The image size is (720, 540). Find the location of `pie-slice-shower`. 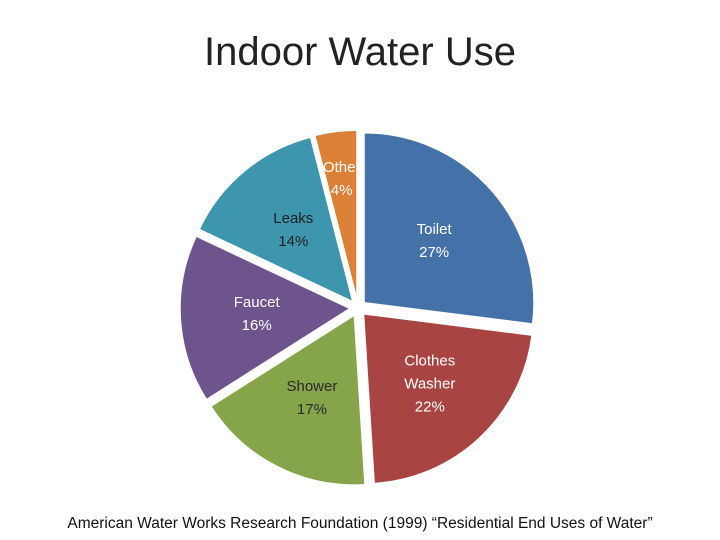

pie-slice-shower is located at coordinates (287, 399).